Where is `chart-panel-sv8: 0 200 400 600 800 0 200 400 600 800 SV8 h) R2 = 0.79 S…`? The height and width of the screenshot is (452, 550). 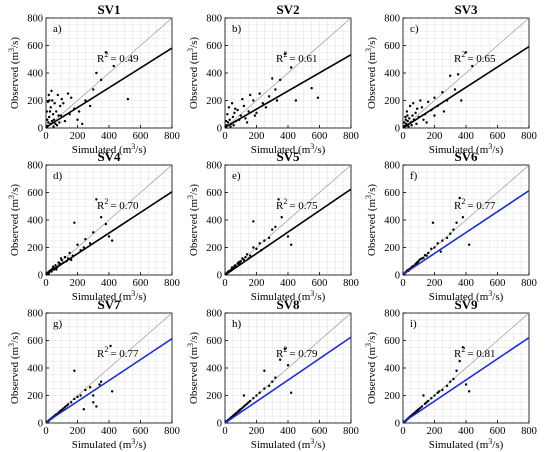 chart-panel-sv8: 0 200 400 600 800 0 200 400 600 800 SV8 h) R2 = 0.79 S… is located at coordinates (272, 374).